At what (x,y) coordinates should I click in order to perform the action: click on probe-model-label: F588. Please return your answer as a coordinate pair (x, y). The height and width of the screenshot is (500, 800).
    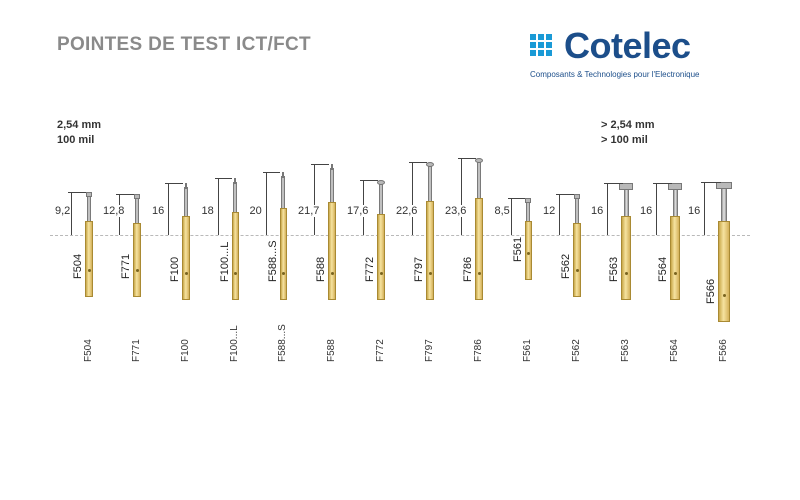
    Looking at the image, I should click on (321, 269).